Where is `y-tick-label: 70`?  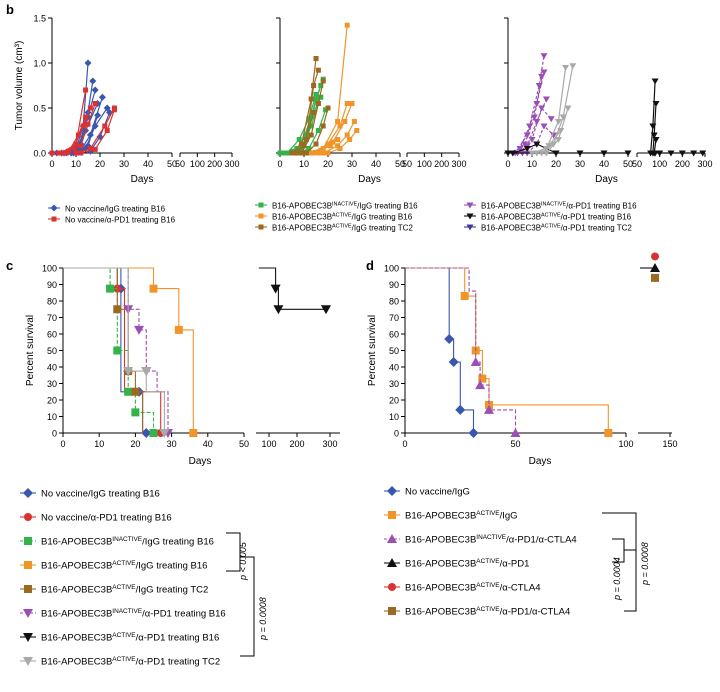
y-tick-label: 70 is located at coordinates (52, 318).